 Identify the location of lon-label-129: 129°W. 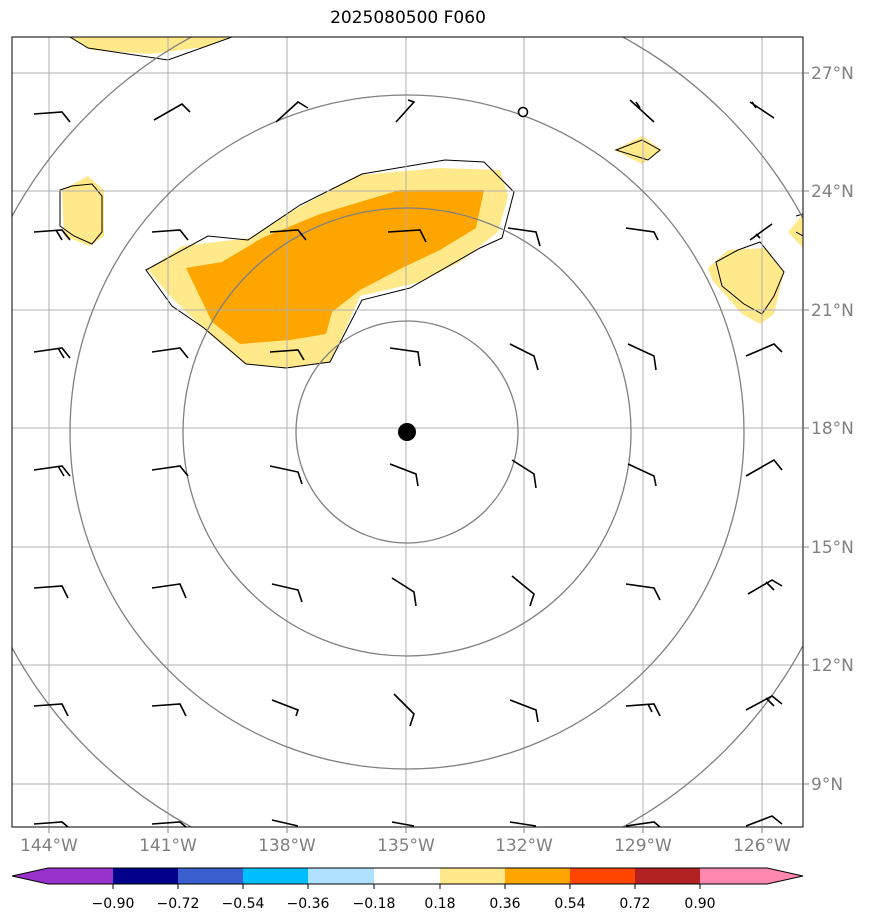
(643, 846).